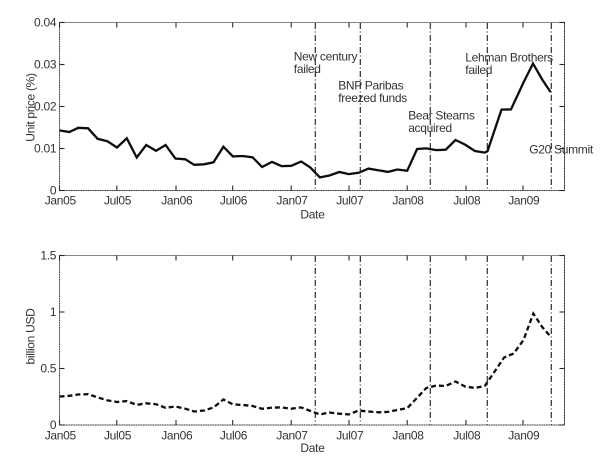 This screenshot has height=467, width=600. What do you see at coordinates (45, 149) in the screenshot?
I see `svg-text: 0.01` at bounding box center [45, 149].